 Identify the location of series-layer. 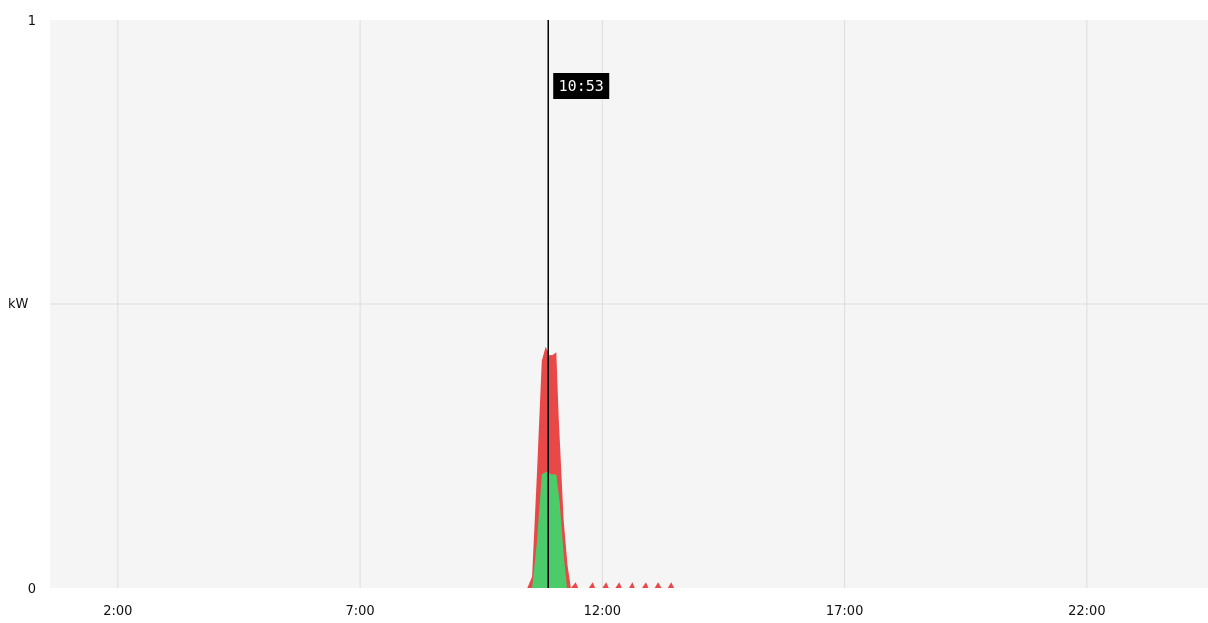
(601, 467).